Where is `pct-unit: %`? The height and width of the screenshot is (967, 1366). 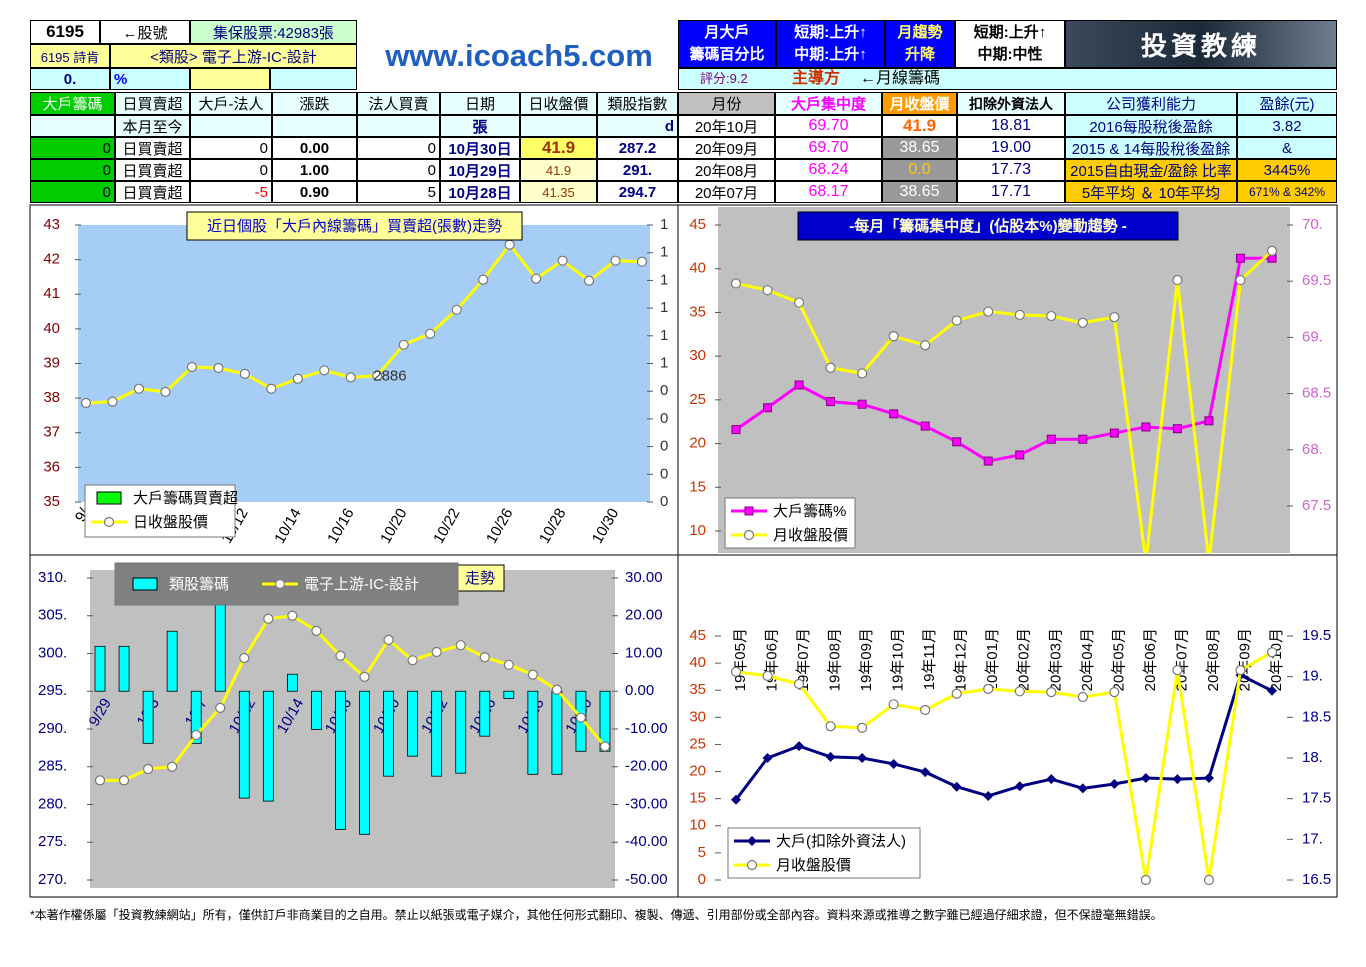
pct-unit: % is located at coordinates (150, 79).